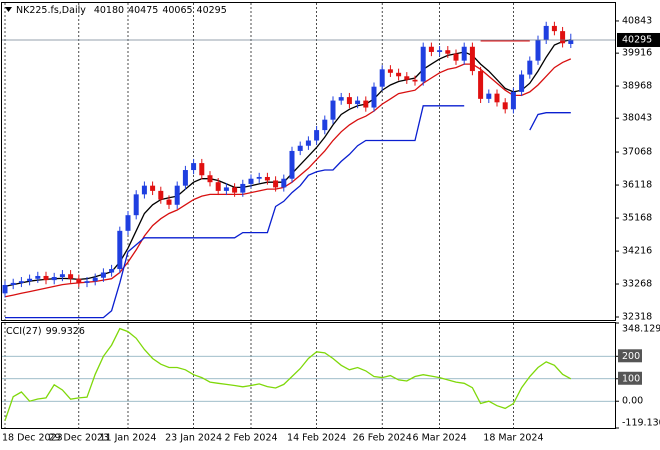 The width and height of the screenshot is (660, 450). What do you see at coordinates (8, 9) in the screenshot?
I see `collapse-icon` at bounding box center [8, 9].